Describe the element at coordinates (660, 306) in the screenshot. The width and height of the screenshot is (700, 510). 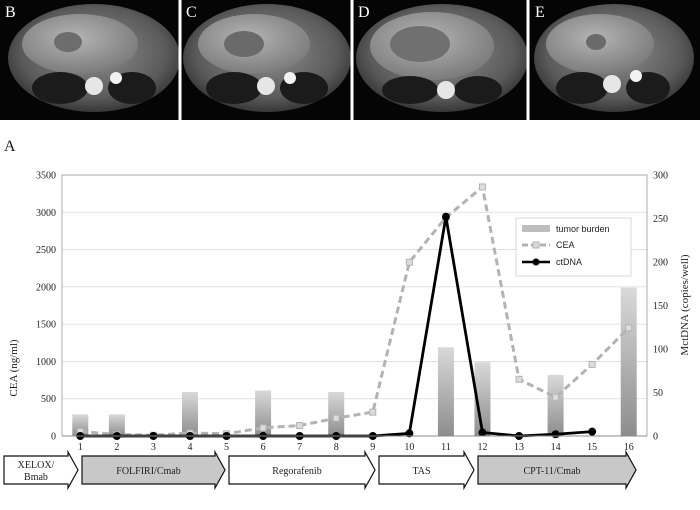
I see `y-right-tick-label-3: 150` at that location.